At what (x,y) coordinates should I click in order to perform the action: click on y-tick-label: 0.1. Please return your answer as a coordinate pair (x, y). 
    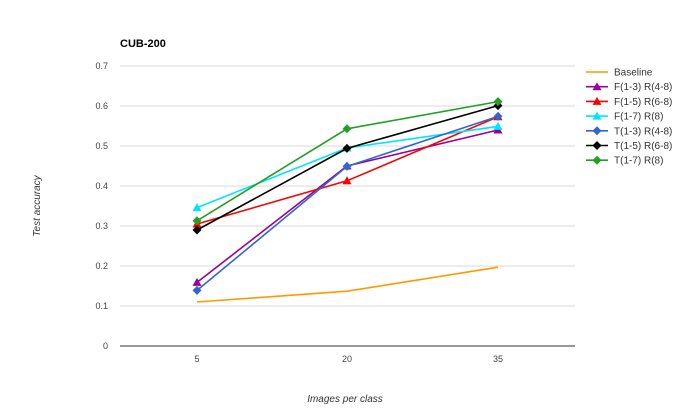
    Looking at the image, I should click on (101, 306).